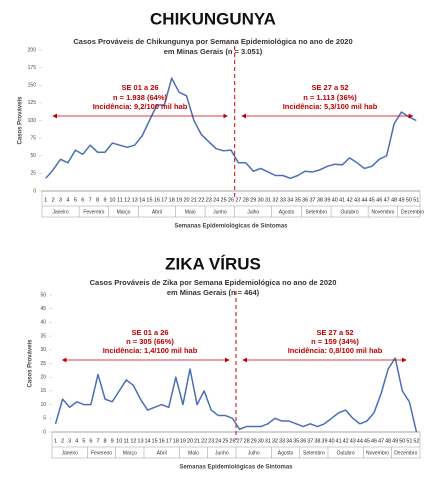  What do you see at coordinates (232, 441) in the screenshot?
I see `x-tick-label: 26` at bounding box center [232, 441].